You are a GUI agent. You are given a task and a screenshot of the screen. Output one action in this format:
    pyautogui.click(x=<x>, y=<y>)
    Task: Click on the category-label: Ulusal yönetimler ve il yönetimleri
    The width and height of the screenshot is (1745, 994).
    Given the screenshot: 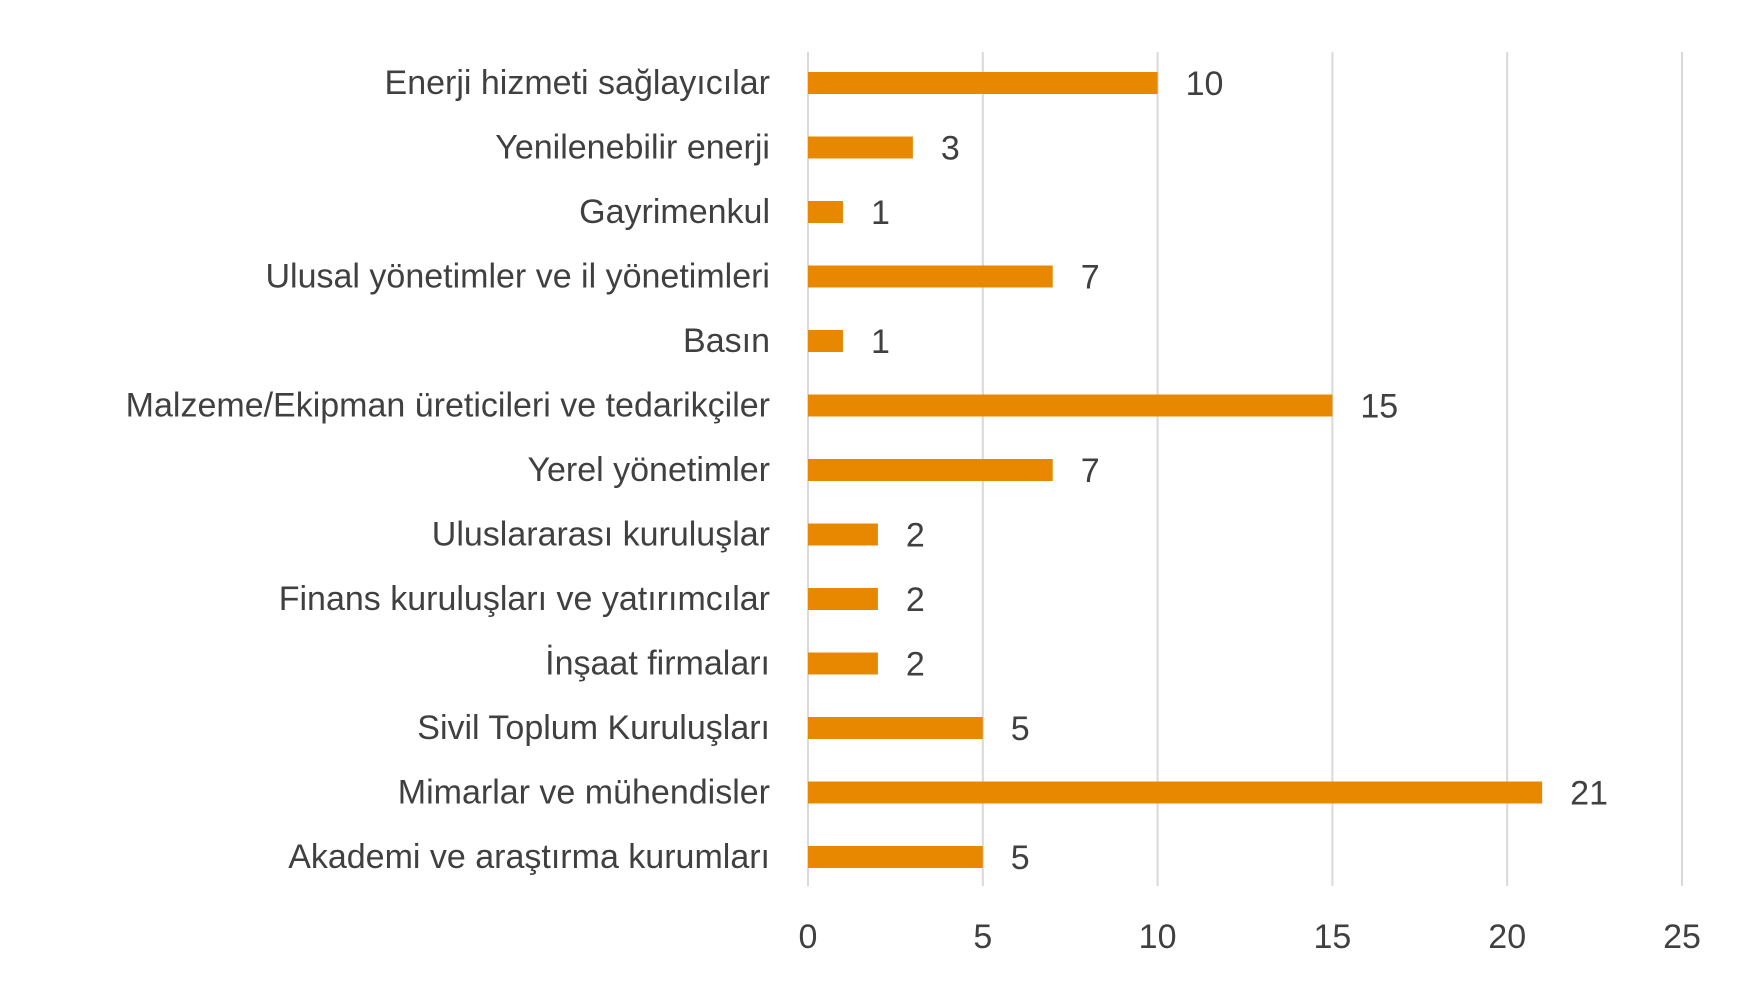 What is the action you would take?
    pyautogui.click(x=517, y=277)
    